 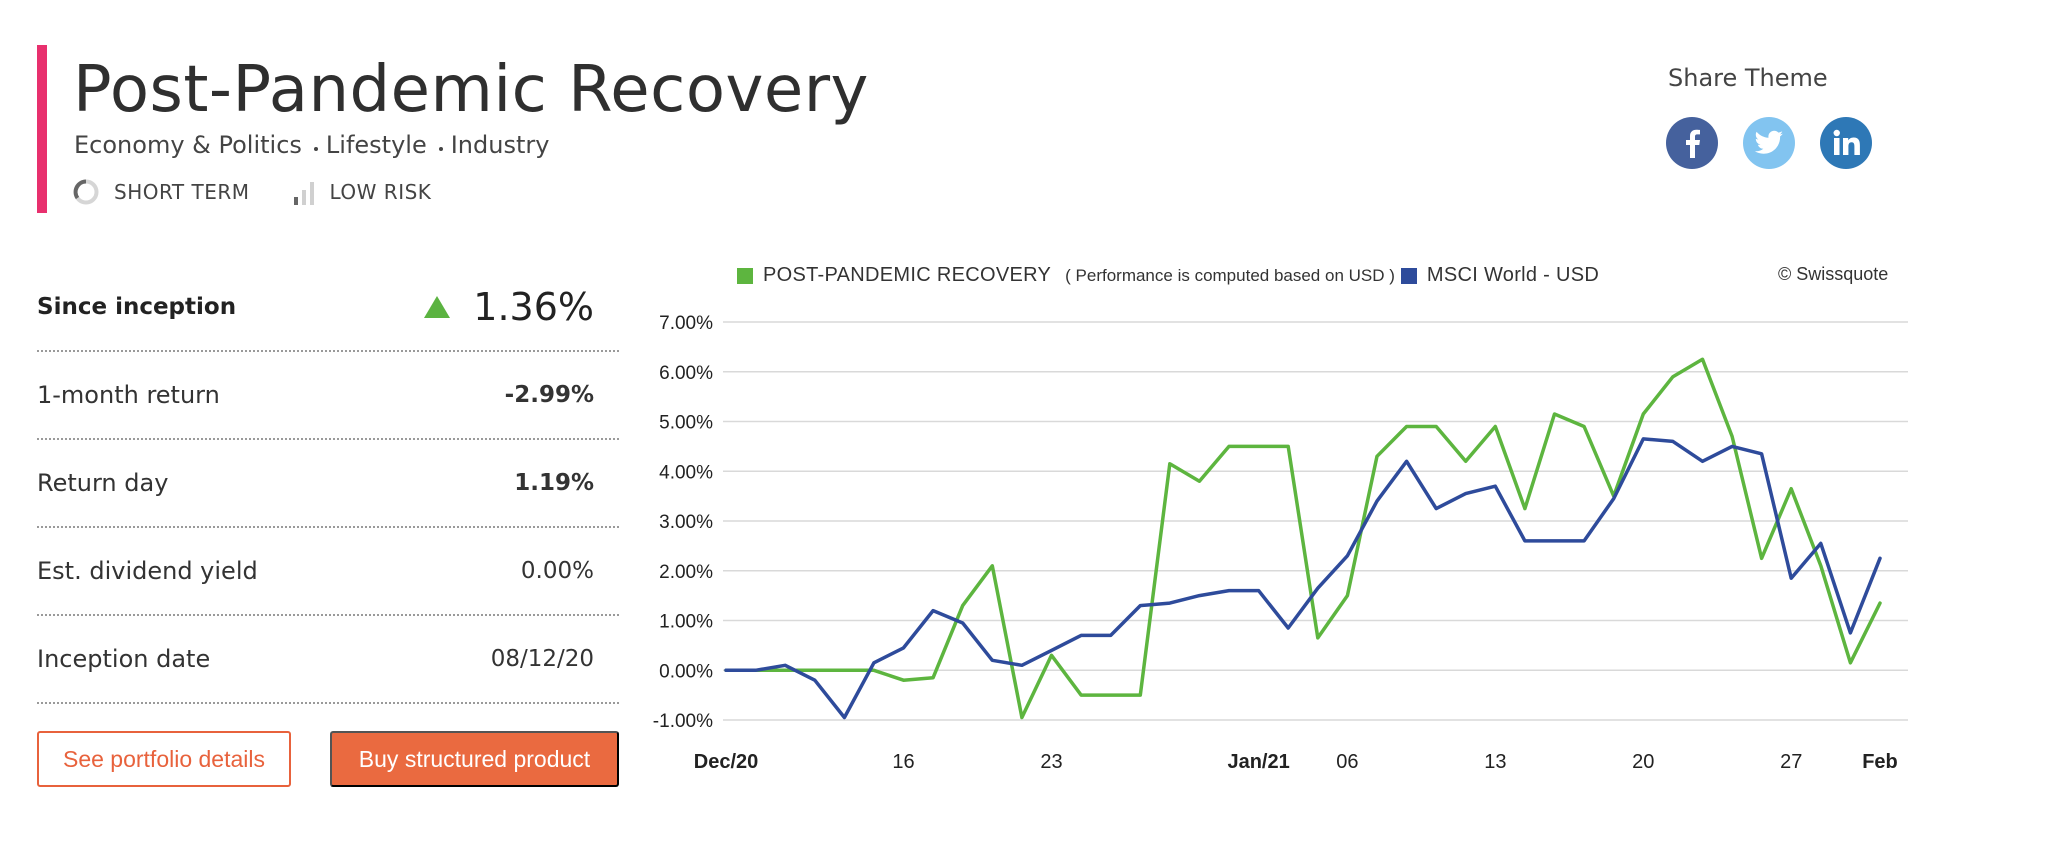 I want to click on stat-label: Inception date, so click(x=124, y=659).